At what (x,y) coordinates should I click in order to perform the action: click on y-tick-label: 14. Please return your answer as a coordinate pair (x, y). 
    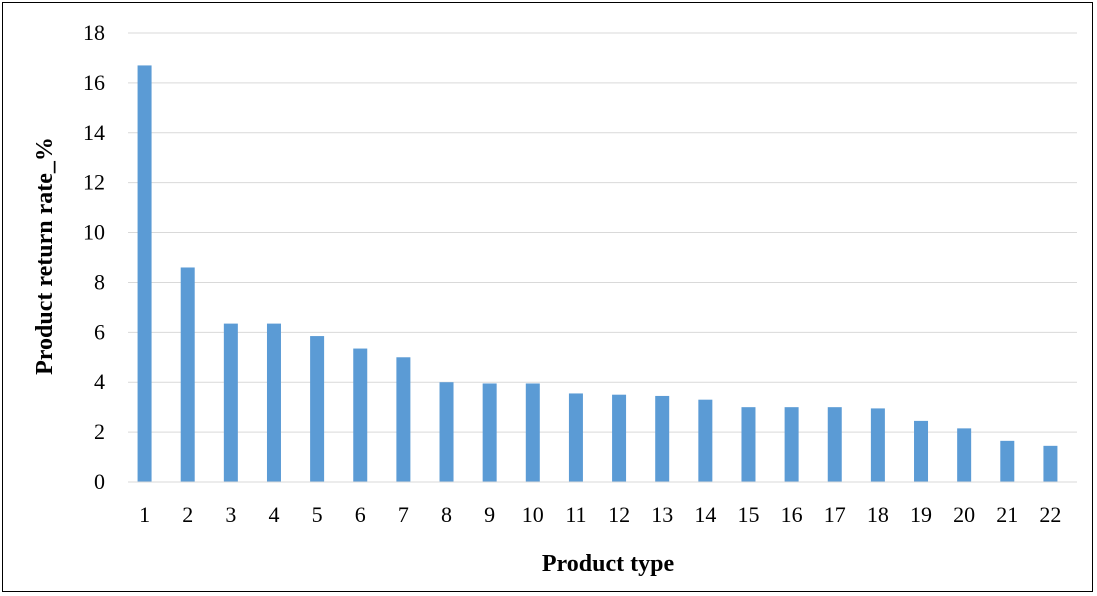
    Looking at the image, I should click on (94, 132).